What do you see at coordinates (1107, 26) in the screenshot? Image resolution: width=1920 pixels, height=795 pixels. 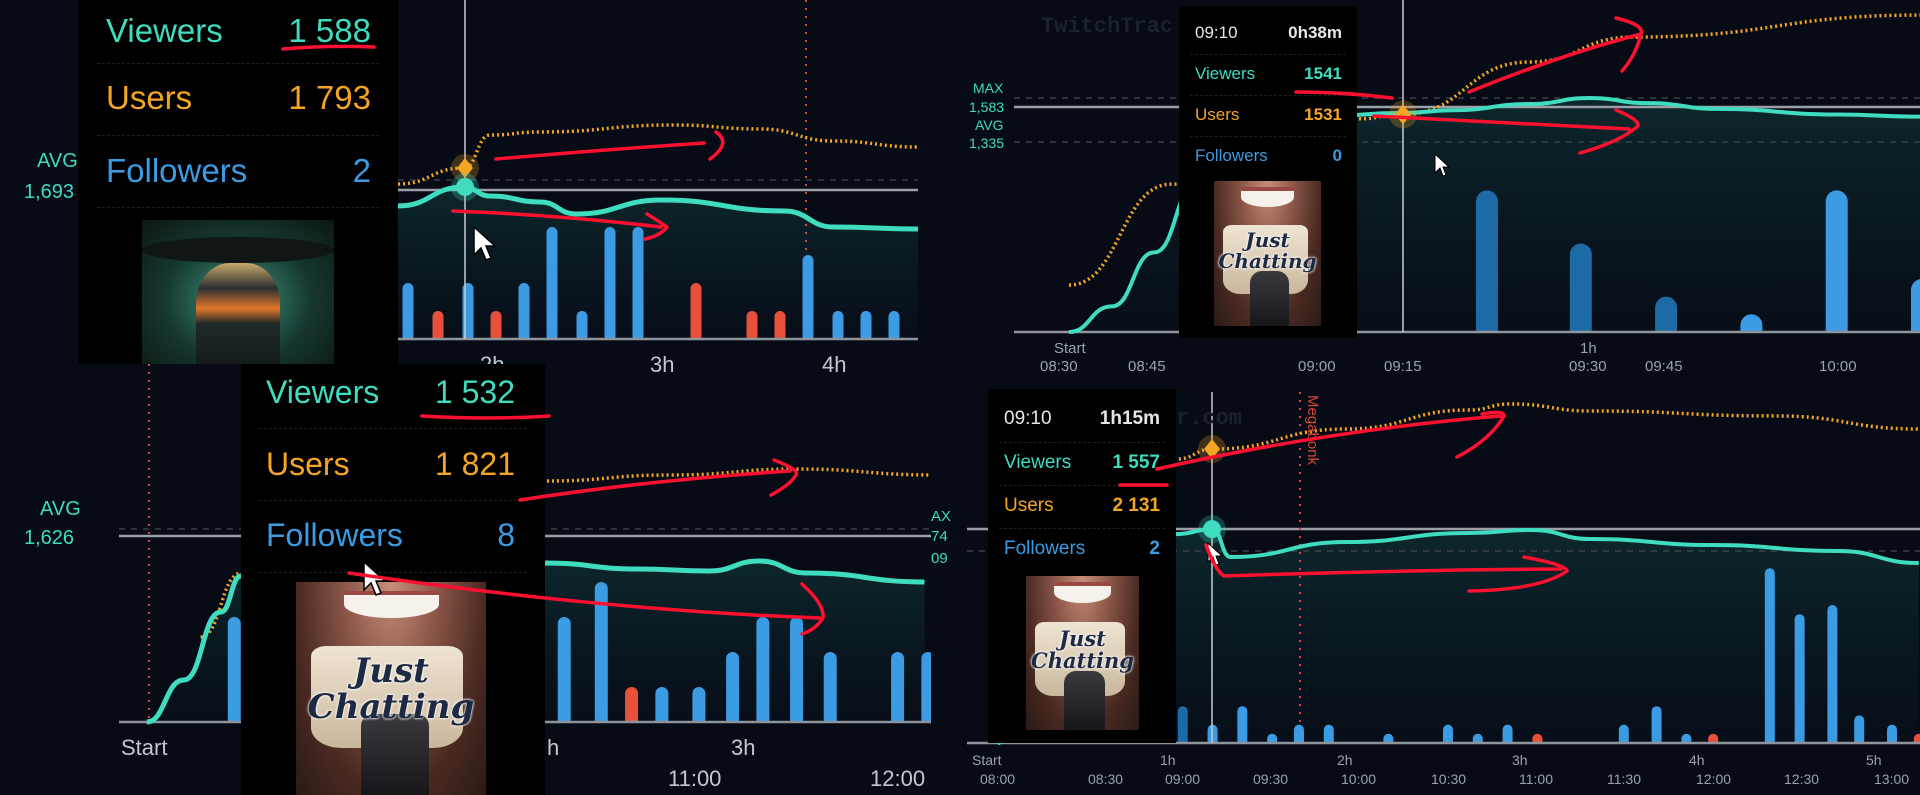 I see `watermark: TwitchTrac` at bounding box center [1107, 26].